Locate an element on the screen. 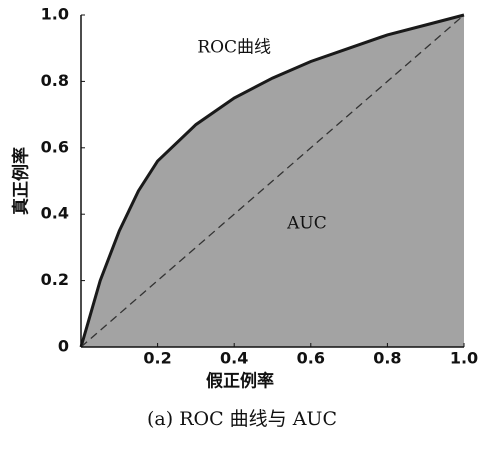  y-tick-label: 0.4 is located at coordinates (55, 213).